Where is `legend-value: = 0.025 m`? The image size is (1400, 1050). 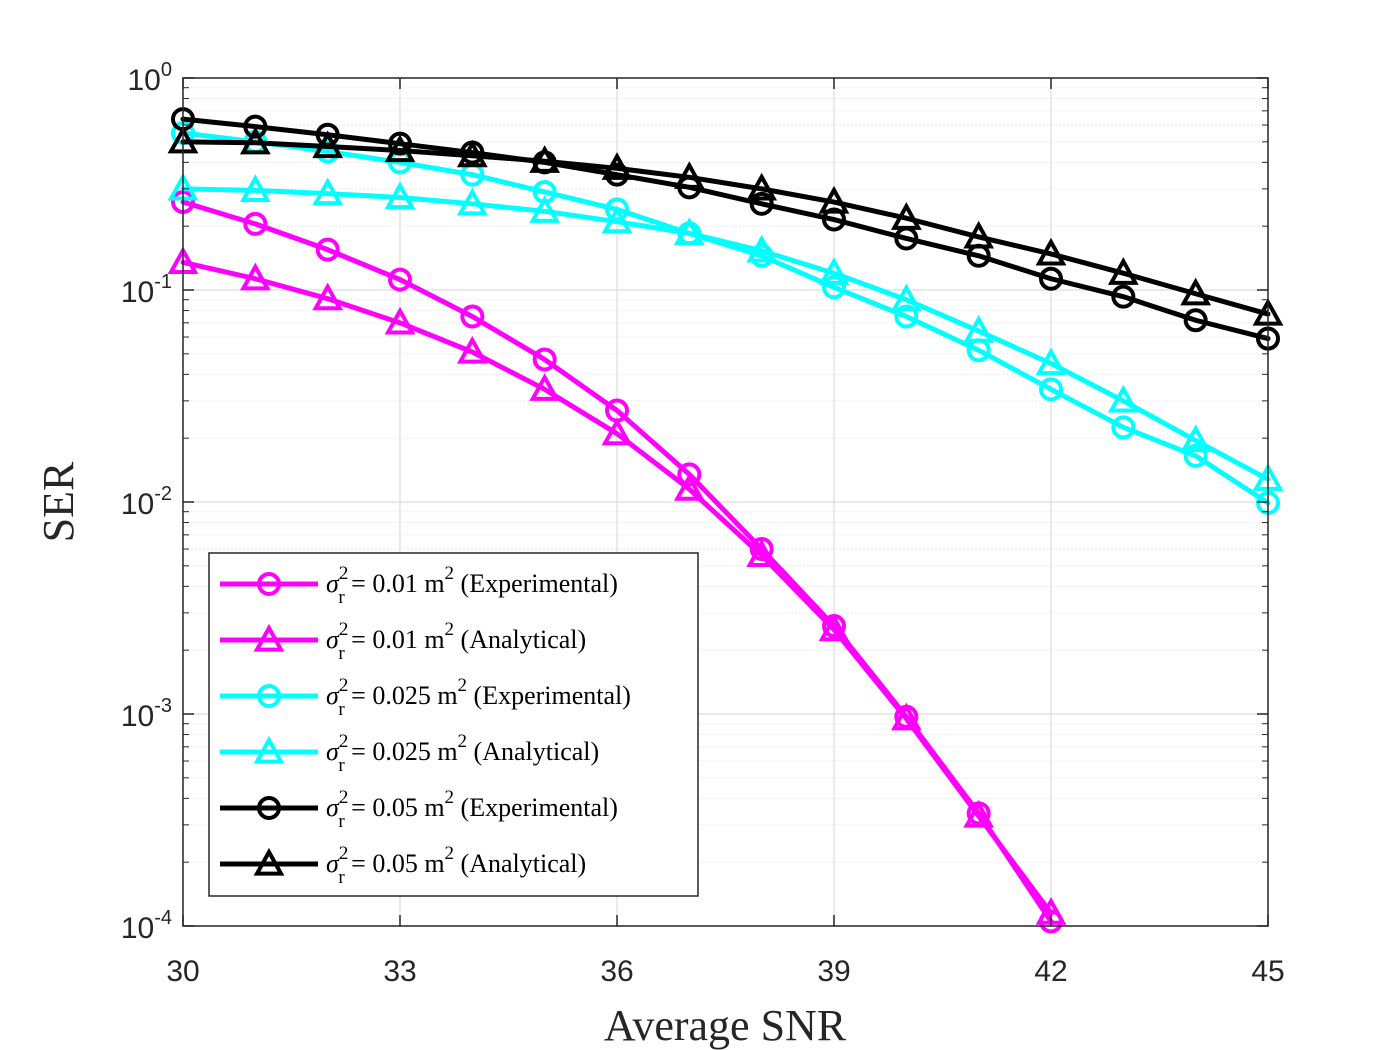 legend-value: = 0.025 m is located at coordinates (401, 751).